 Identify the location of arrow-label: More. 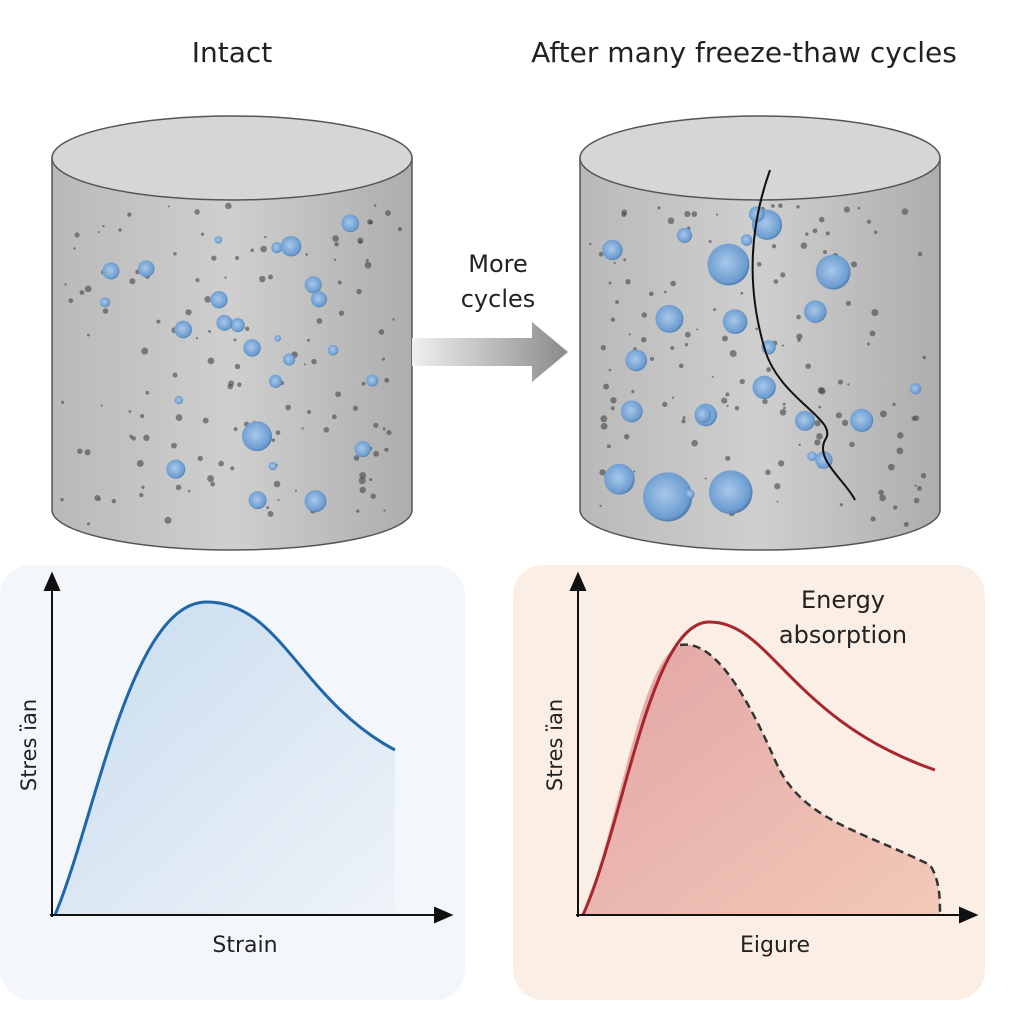
(498, 264).